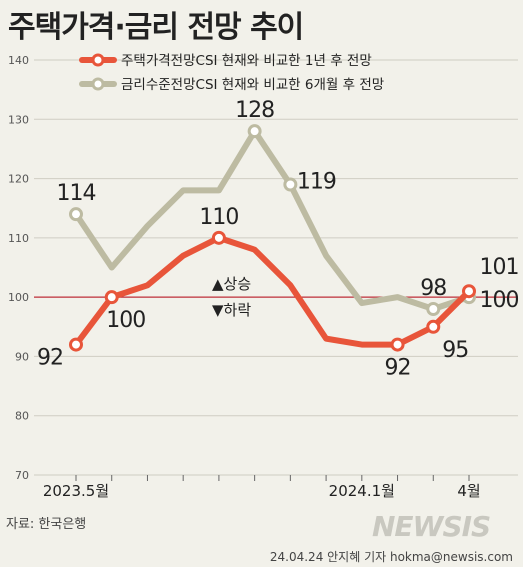 This screenshot has height=567, width=523. I want to click on credit-line: 24.04.24 안지혜 기자 hokma@newsis.com, so click(391, 557).